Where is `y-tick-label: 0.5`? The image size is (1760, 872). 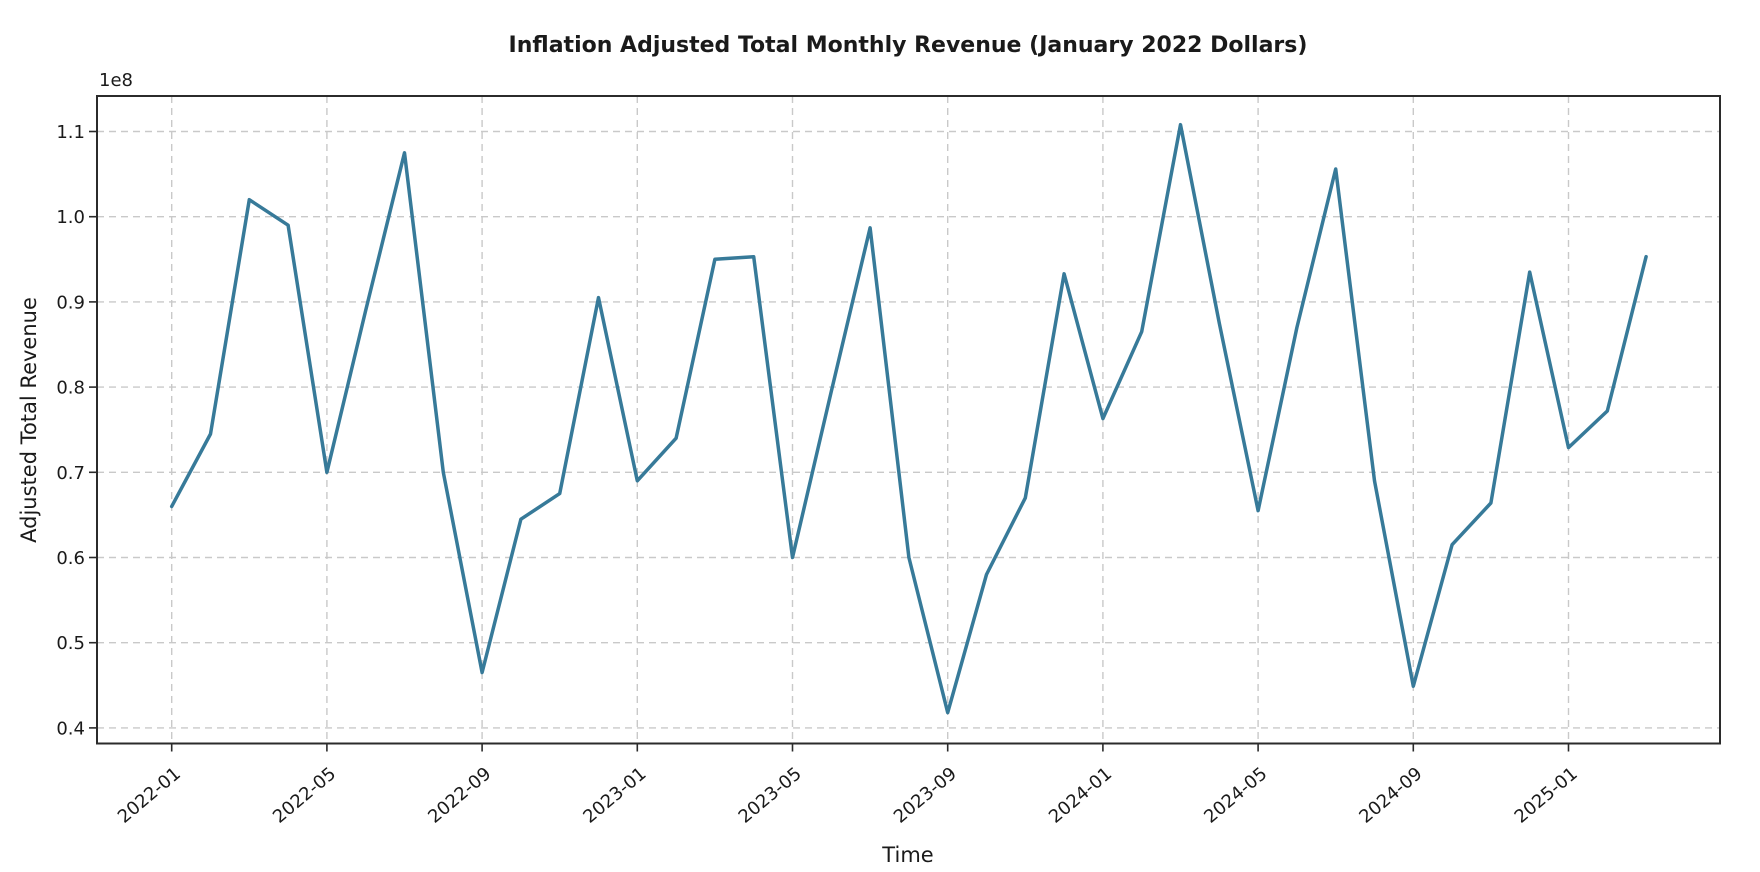
y-tick-label: 0.5 is located at coordinates (70, 643).